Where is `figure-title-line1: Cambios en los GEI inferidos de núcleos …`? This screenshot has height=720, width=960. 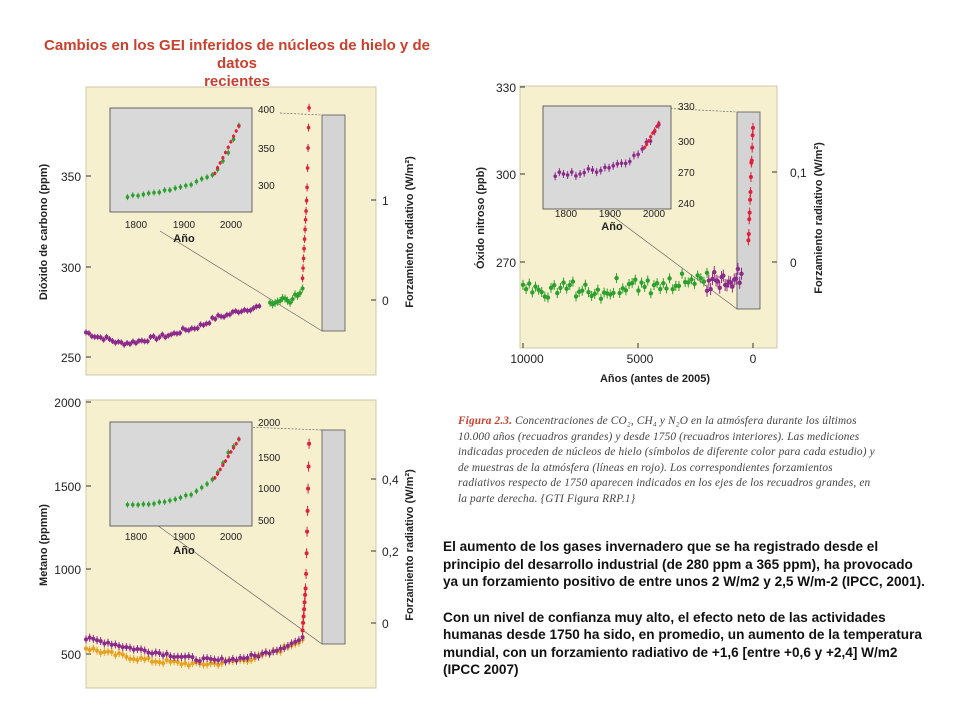
figure-title-line1: Cambios en los GEI inferidos de núcleos … is located at coordinates (237, 54).